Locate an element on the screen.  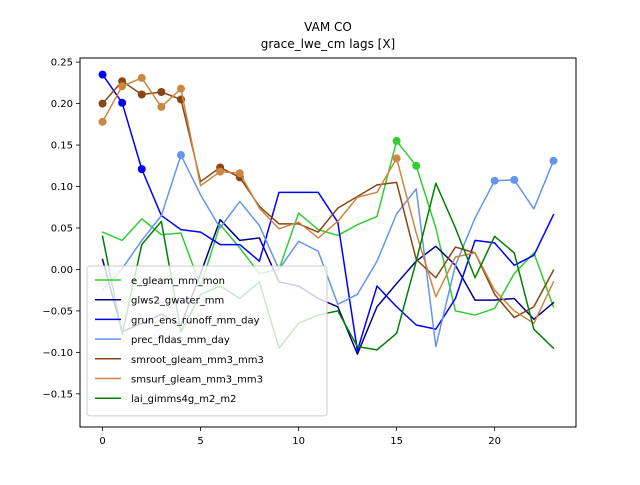
y-tick-label: 0.15 is located at coordinates (62, 146).